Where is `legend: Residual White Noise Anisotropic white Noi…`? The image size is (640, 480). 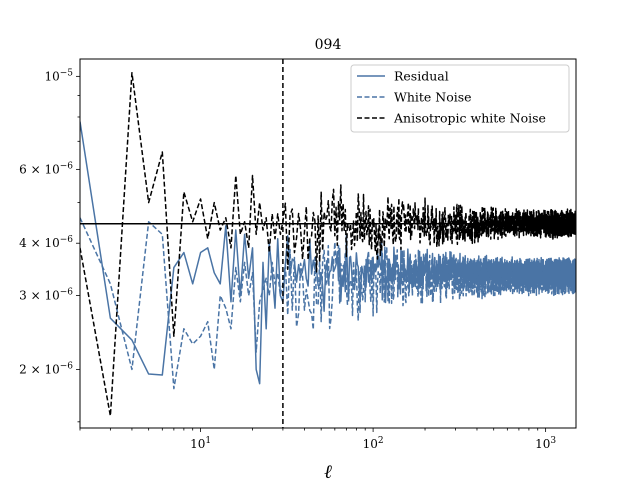 legend: Residual White Noise Anisotropic white Noi… is located at coordinates (460, 98).